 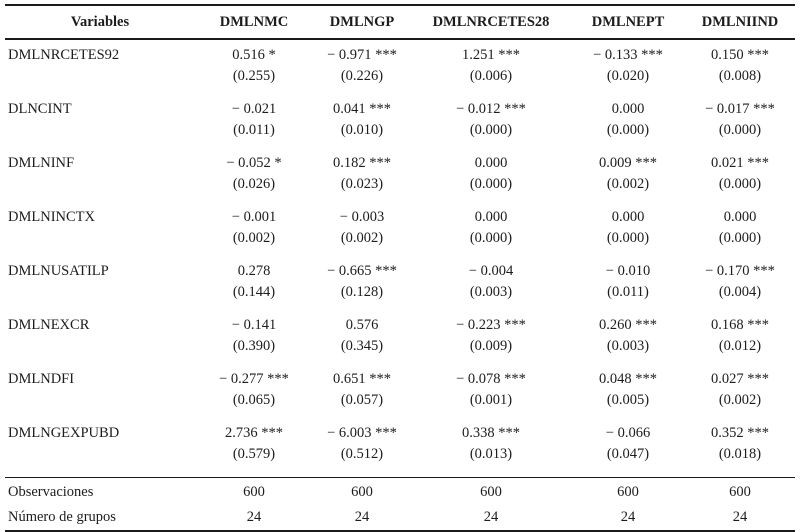 I want to click on standard-error-value: (0.226), so click(x=362, y=76).